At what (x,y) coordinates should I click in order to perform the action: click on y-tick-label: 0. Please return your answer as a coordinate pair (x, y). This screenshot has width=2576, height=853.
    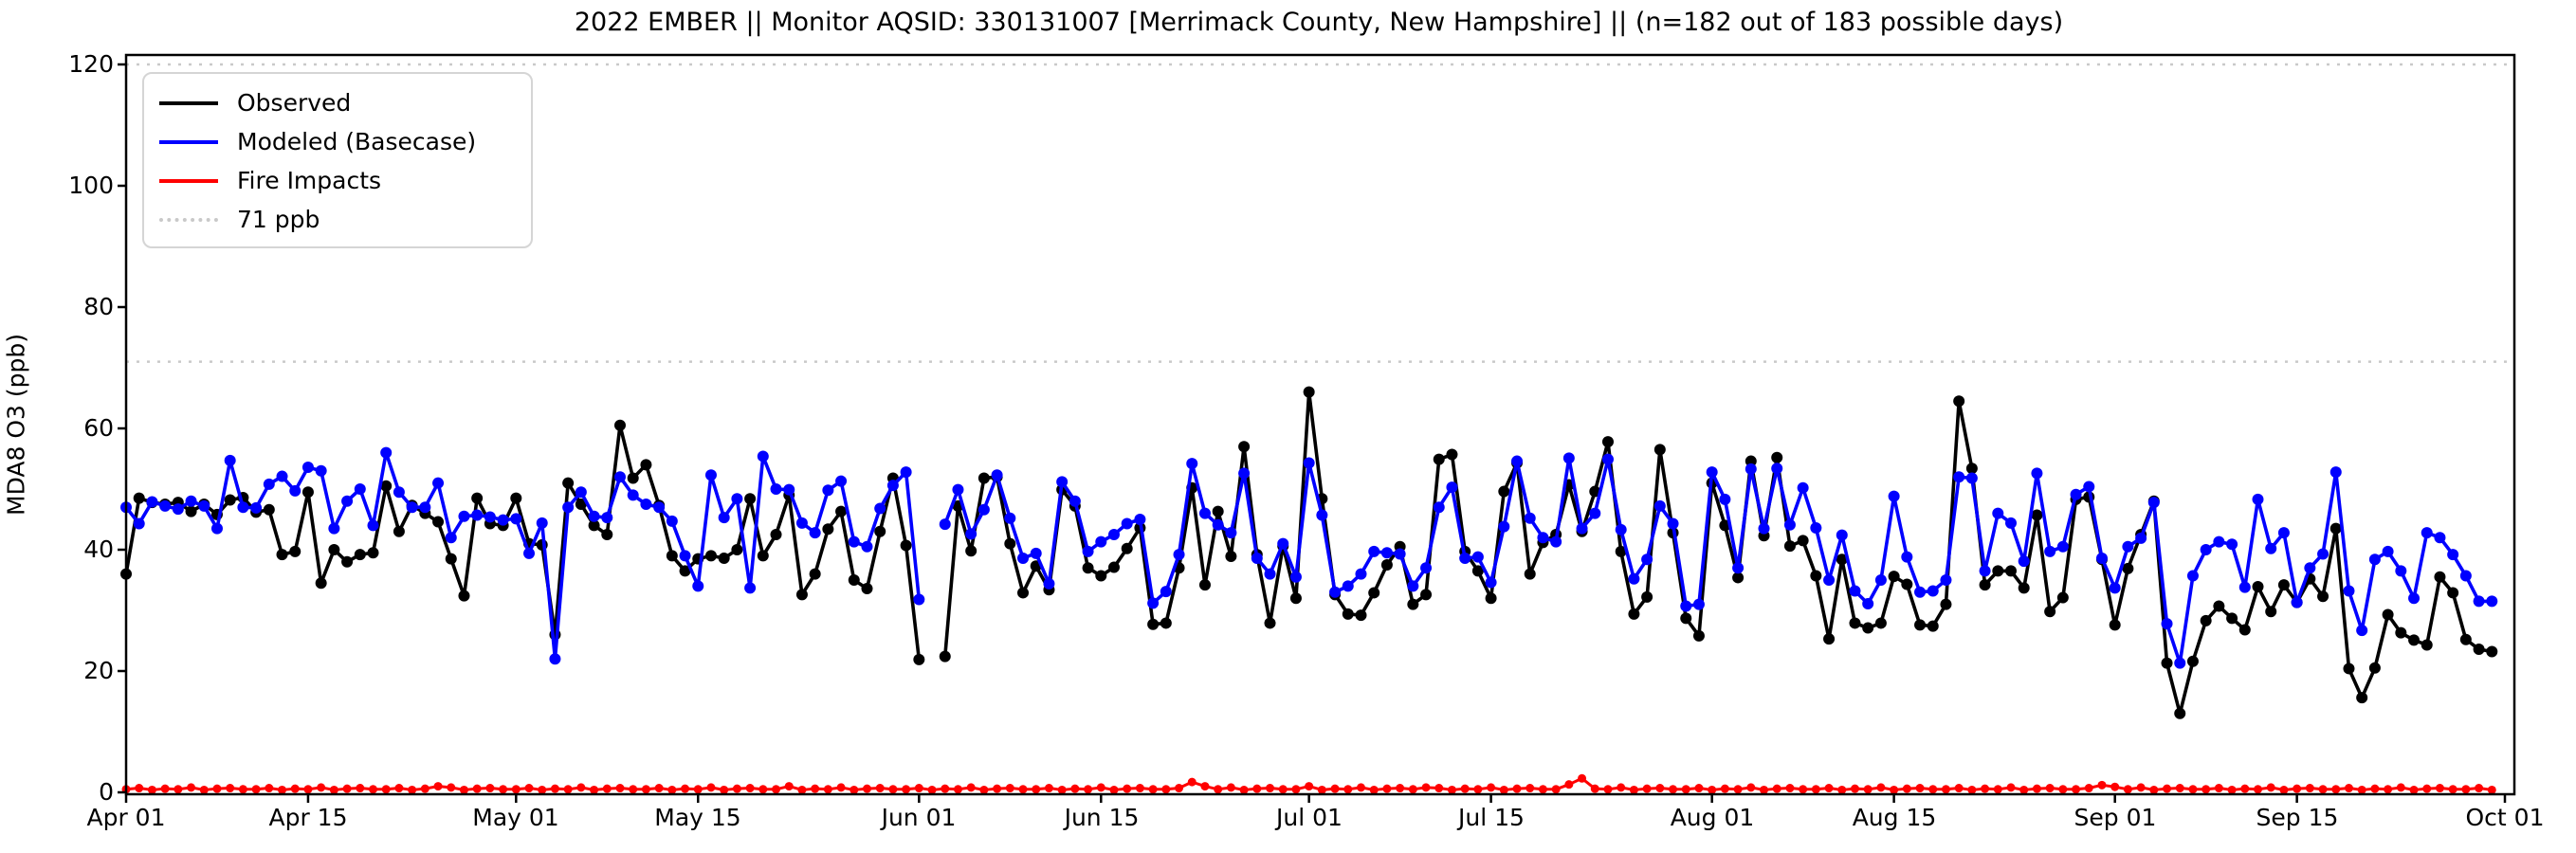
    Looking at the image, I should click on (106, 792).